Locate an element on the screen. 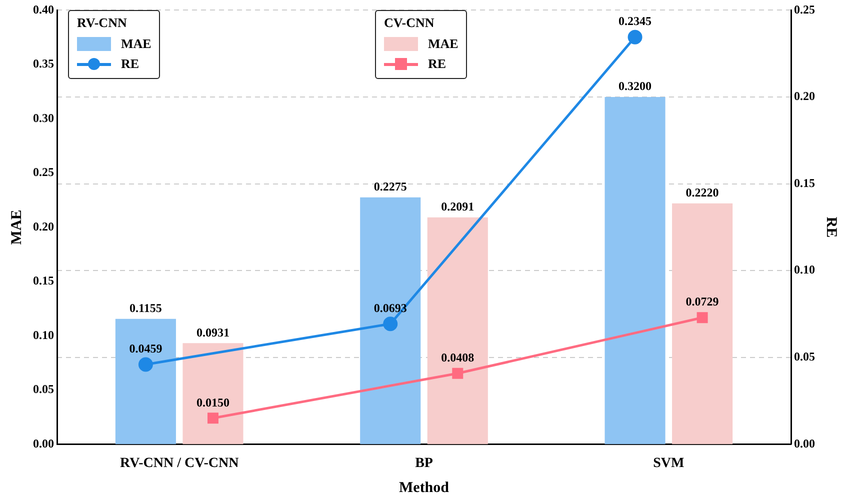 This screenshot has height=501, width=850. y-axis-title: MAE is located at coordinates (16, 227).